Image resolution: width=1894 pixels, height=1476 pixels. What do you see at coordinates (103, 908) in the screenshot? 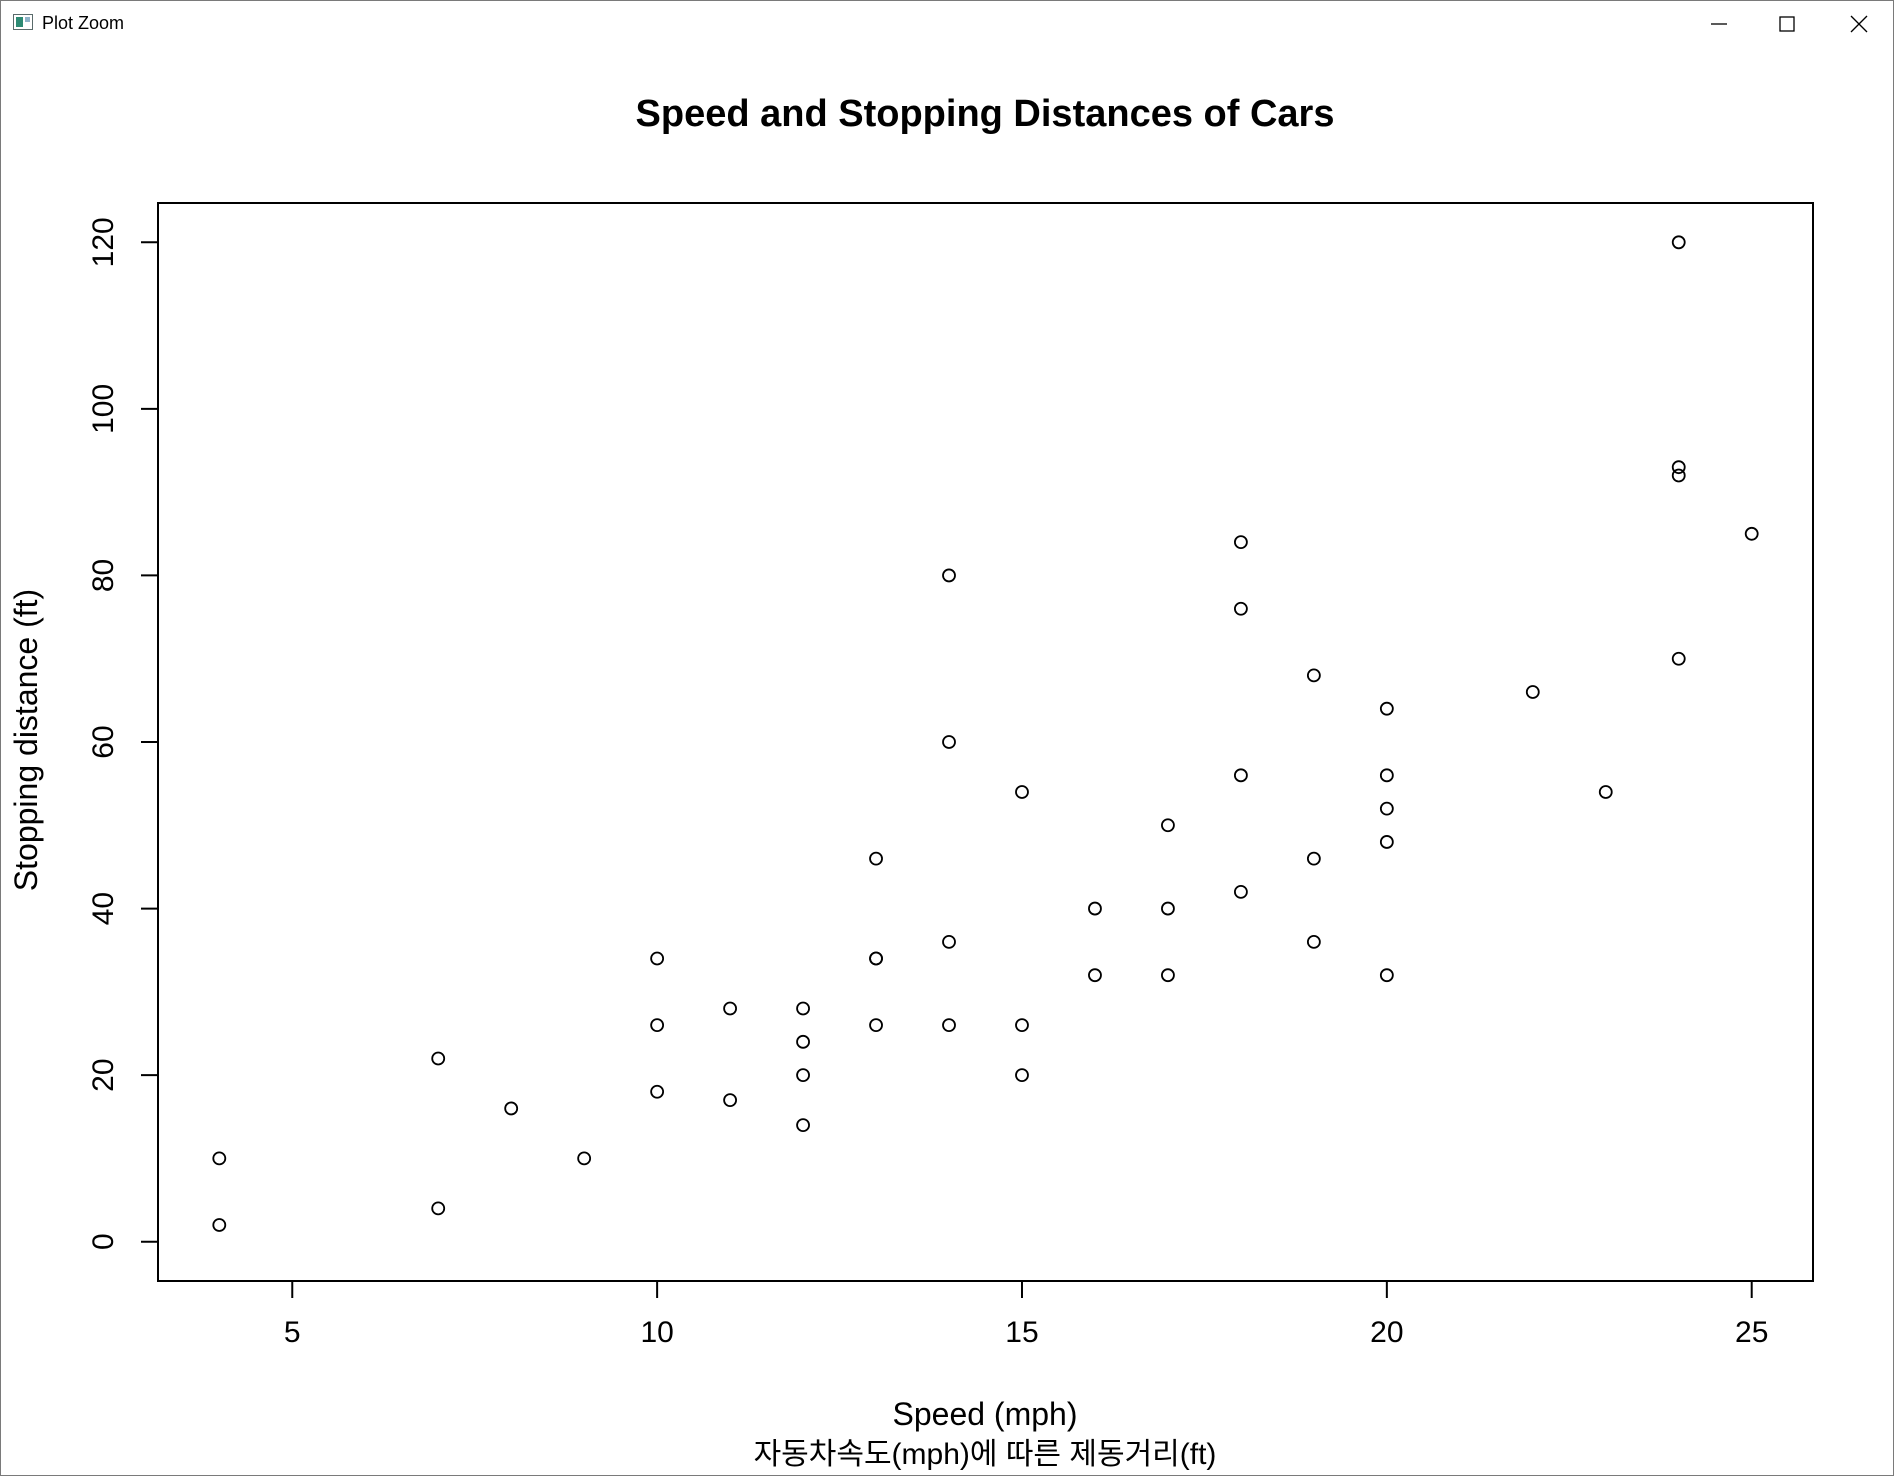
I see `y-tick-label: 40` at bounding box center [103, 908].